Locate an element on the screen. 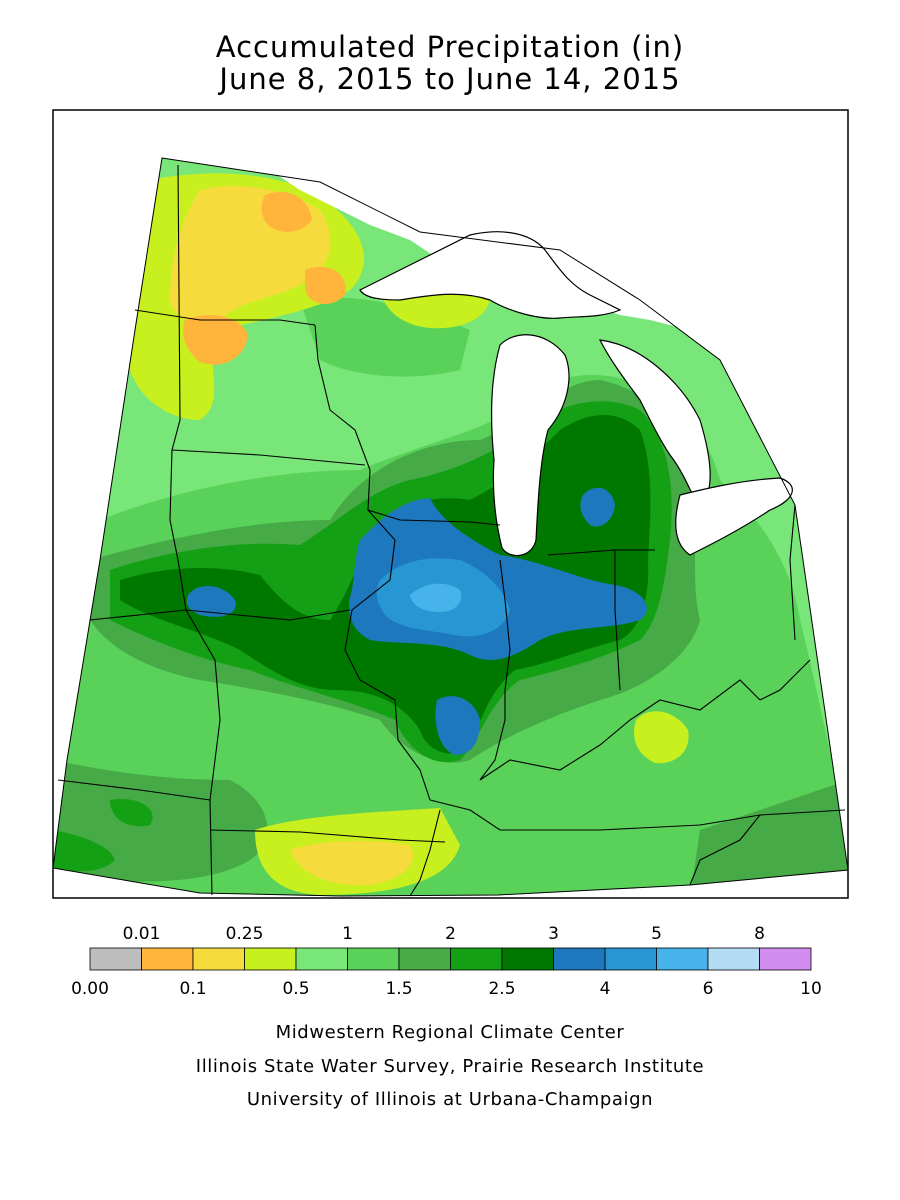 The height and width of the screenshot is (1200, 900). legend-upper-label: 2 is located at coordinates (450, 934).